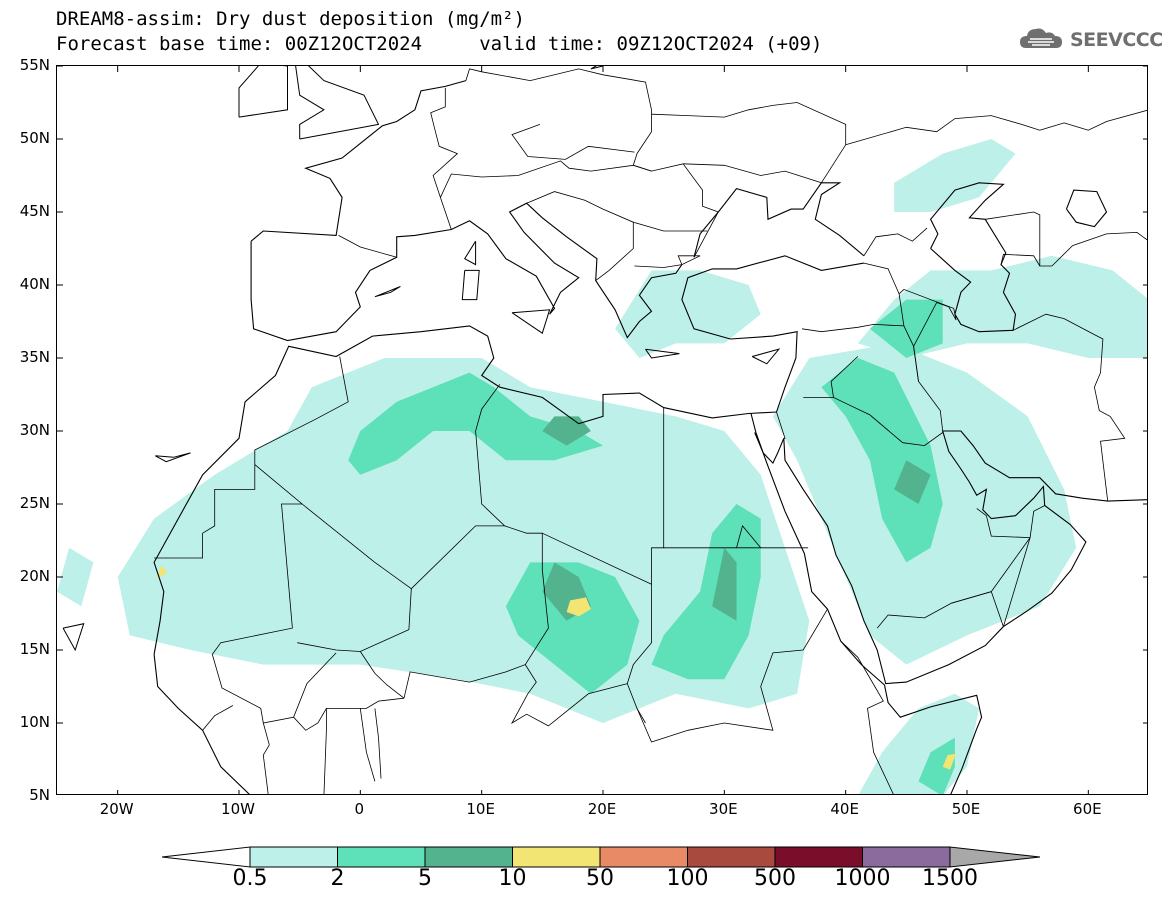  I want to click on colorbar-label: 1500, so click(950, 878).